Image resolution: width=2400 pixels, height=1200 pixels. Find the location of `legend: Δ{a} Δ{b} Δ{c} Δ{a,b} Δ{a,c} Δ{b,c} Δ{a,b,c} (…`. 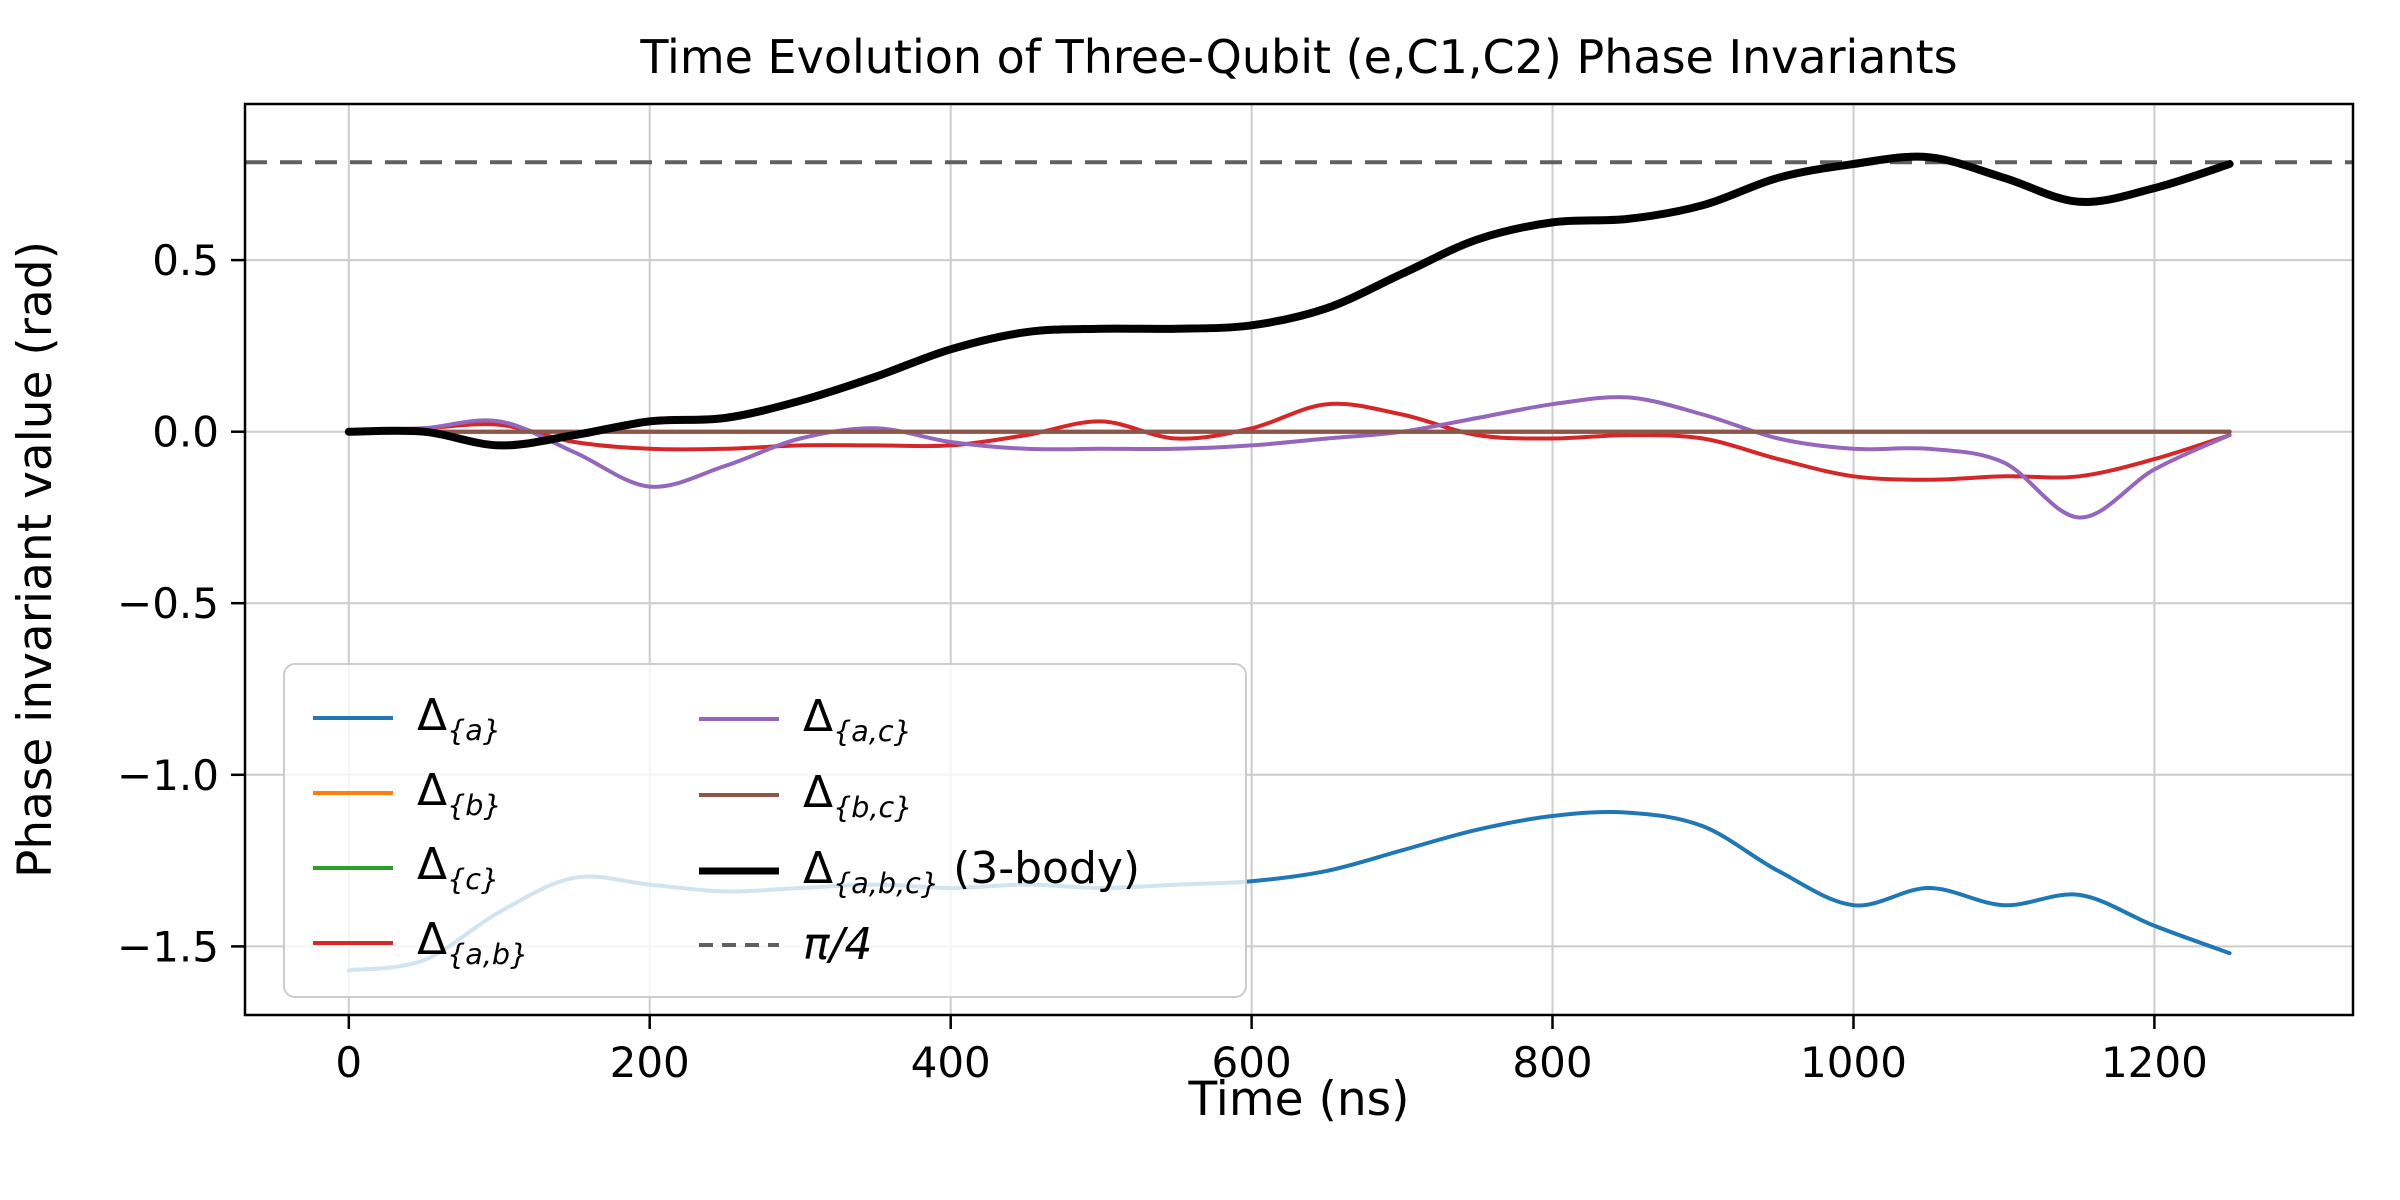

legend: Δ{a} Δ{b} Δ{c} Δ{a,b} Δ{a,c} Δ{b,c} Δ{a,b,c} (… is located at coordinates (765, 830).